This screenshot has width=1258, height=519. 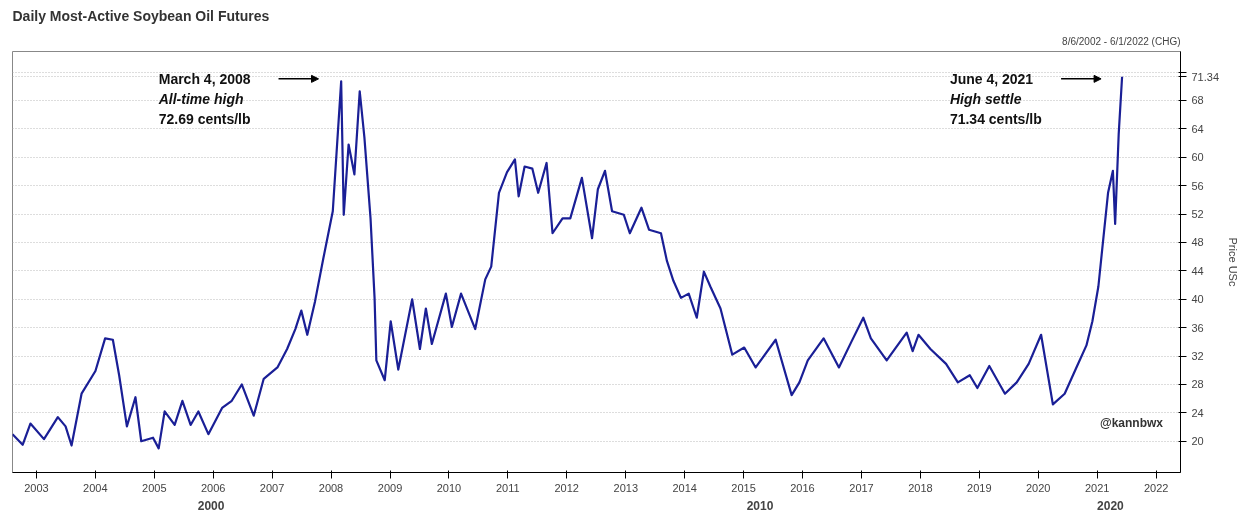 What do you see at coordinates (1197, 270) in the screenshot?
I see `y-tick-label: 44` at bounding box center [1197, 270].